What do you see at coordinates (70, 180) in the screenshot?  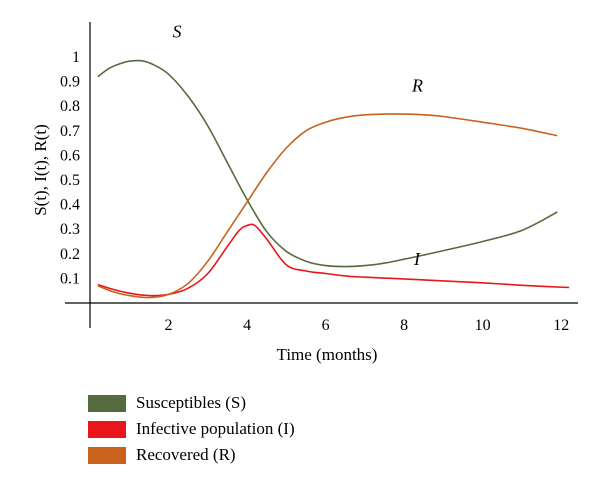 I see `y-tick-label: 0.5` at bounding box center [70, 180].